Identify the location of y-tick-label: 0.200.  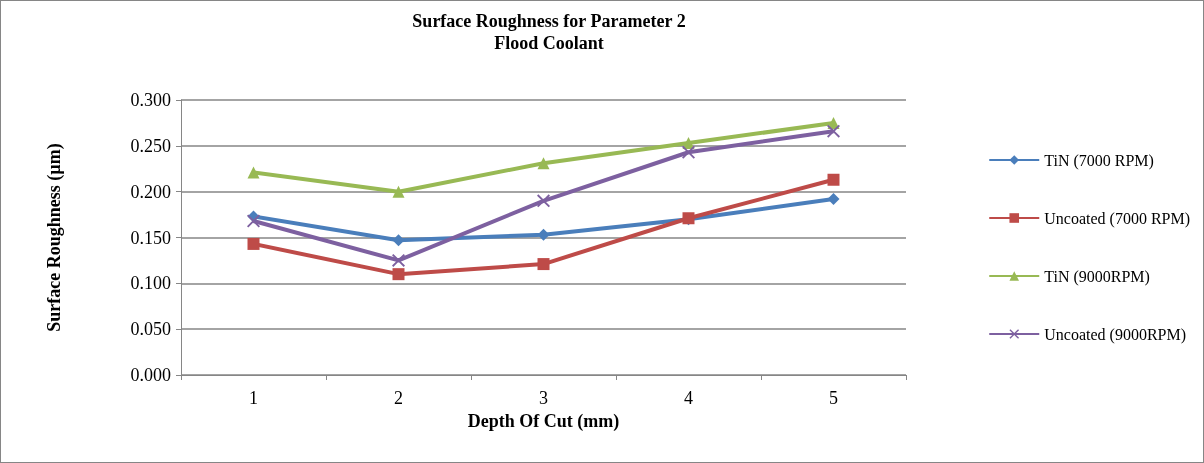
(150, 191).